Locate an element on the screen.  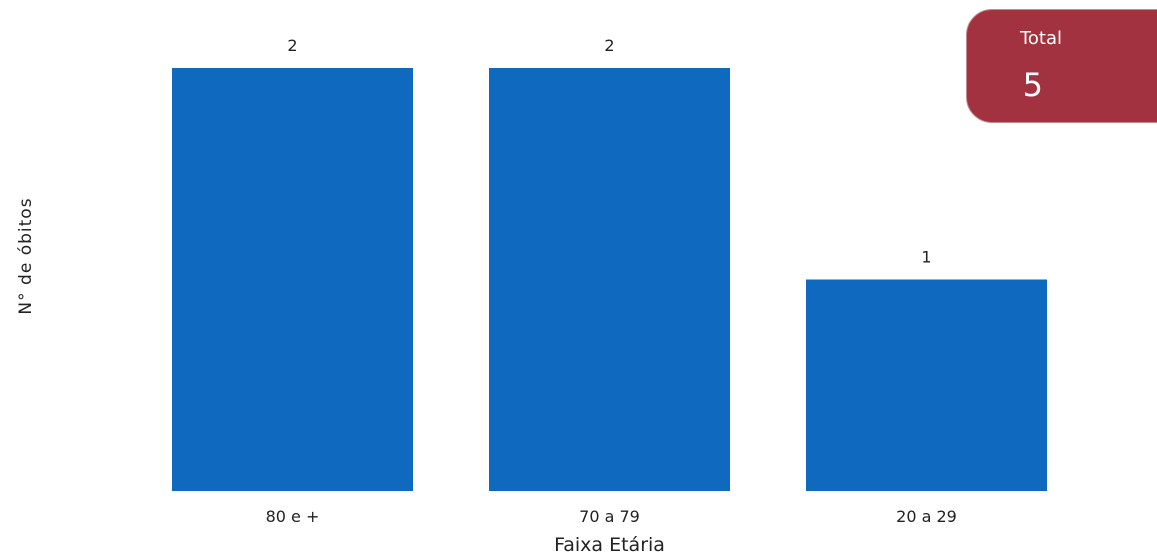
x-axis-title: Faixa Etária is located at coordinates (609, 545).